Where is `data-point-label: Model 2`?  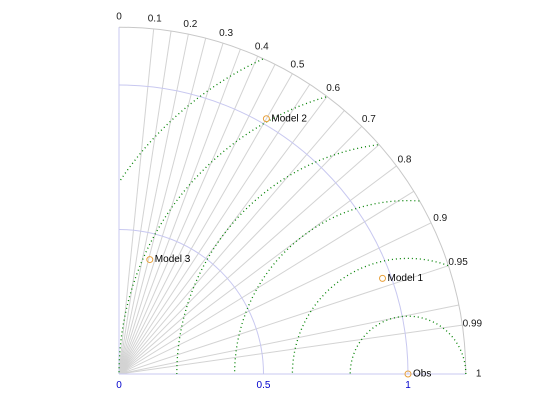 data-point-label: Model 2 is located at coordinates (289, 118).